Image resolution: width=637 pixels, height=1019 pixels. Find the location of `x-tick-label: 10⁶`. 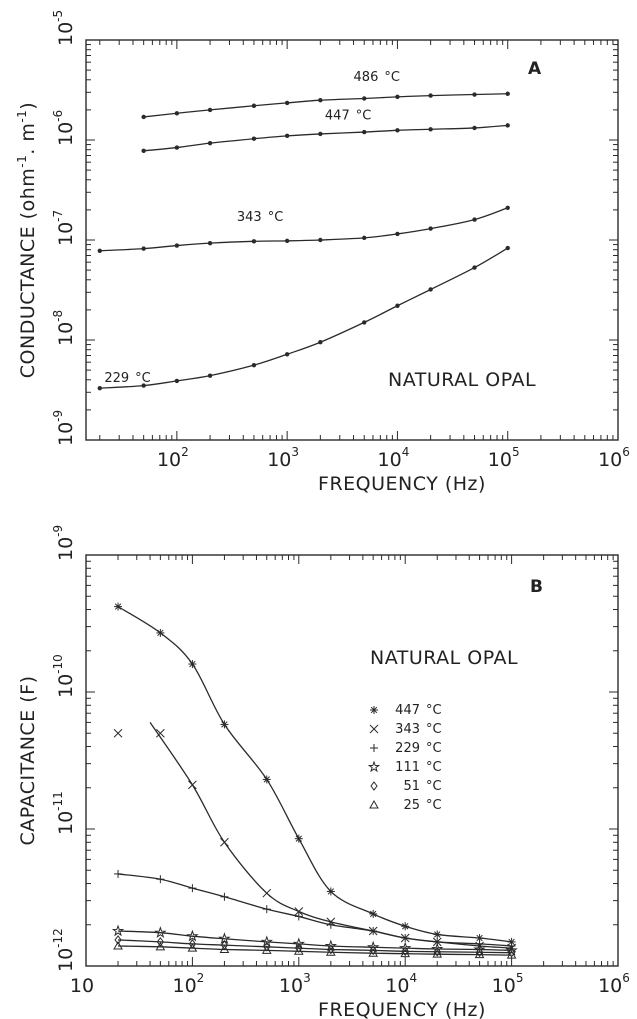

x-tick-label: 10⁶ is located at coordinates (614, 458).